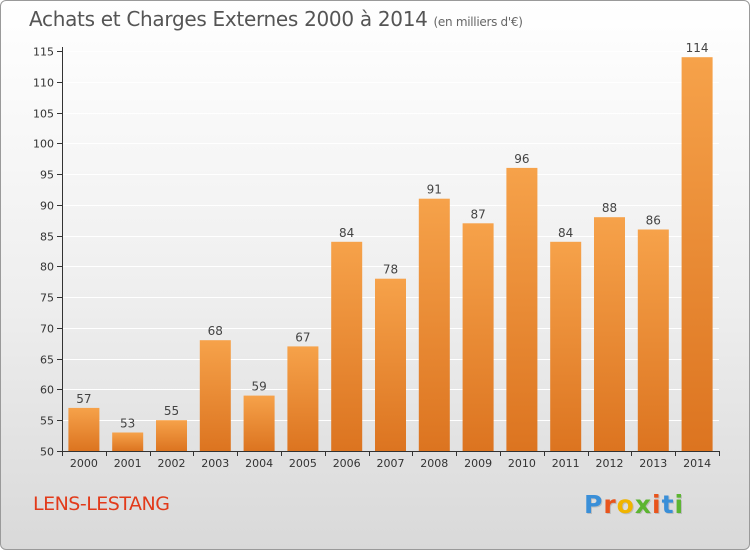 Image resolution: width=750 pixels, height=550 pixels. What do you see at coordinates (215, 395) in the screenshot?
I see `bar-2003` at bounding box center [215, 395].